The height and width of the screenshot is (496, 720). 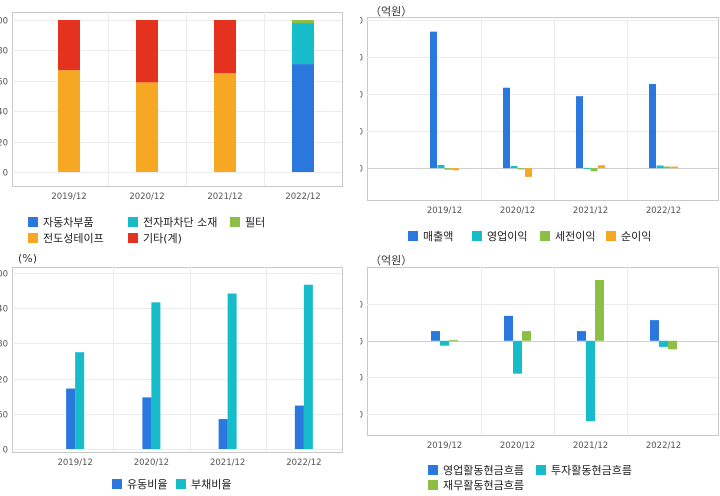 I want to click on legend-label: 자동차부품, so click(x=68, y=222).